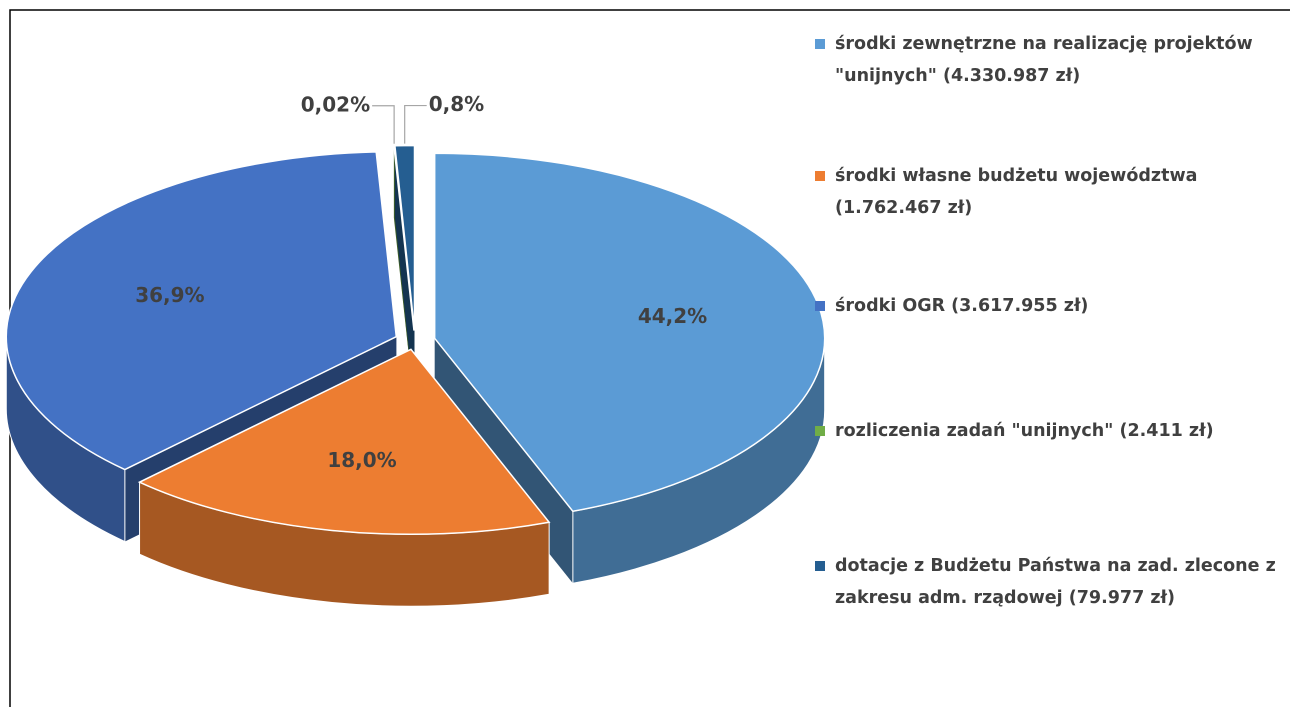  I want to click on data-label: 0,02%, so click(335, 104).